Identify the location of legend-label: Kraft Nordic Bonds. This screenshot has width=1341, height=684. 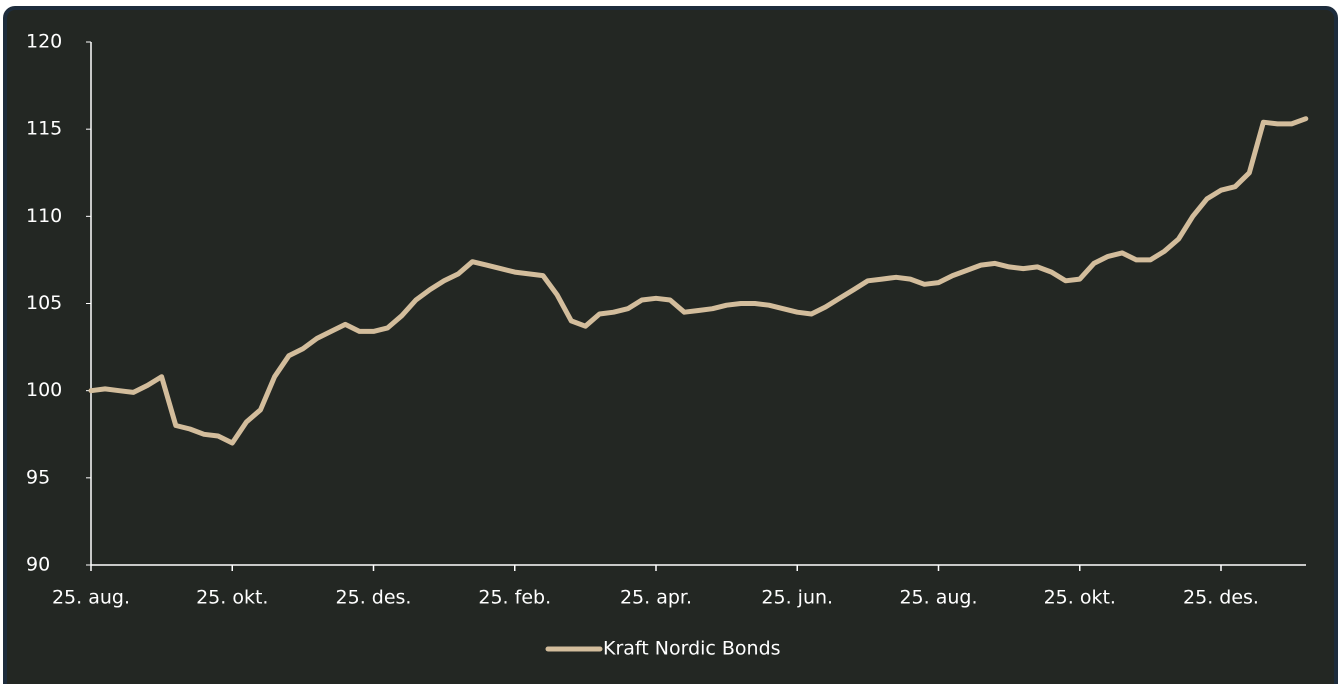
(692, 649).